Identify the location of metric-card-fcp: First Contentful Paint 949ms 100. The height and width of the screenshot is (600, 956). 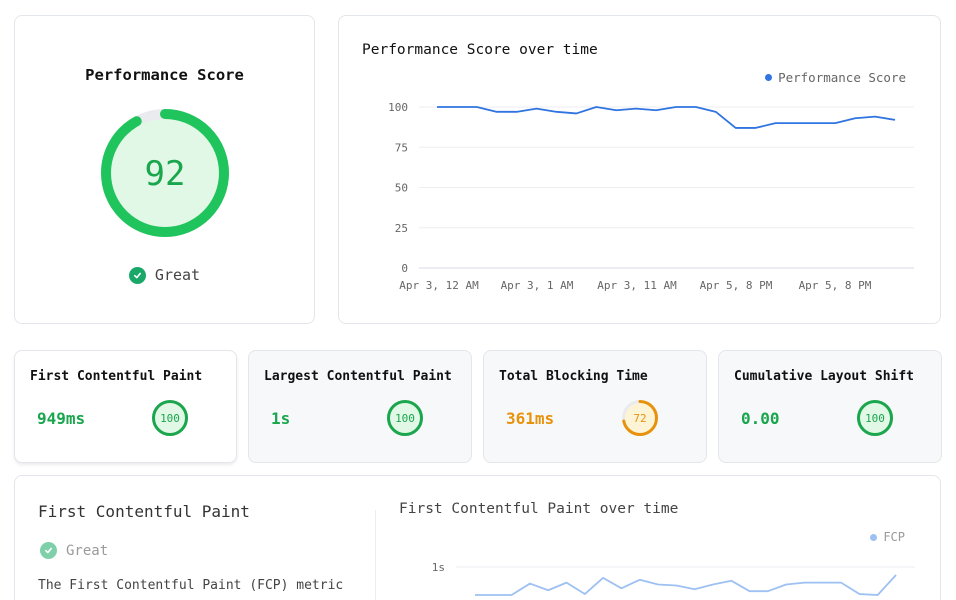
(125, 406).